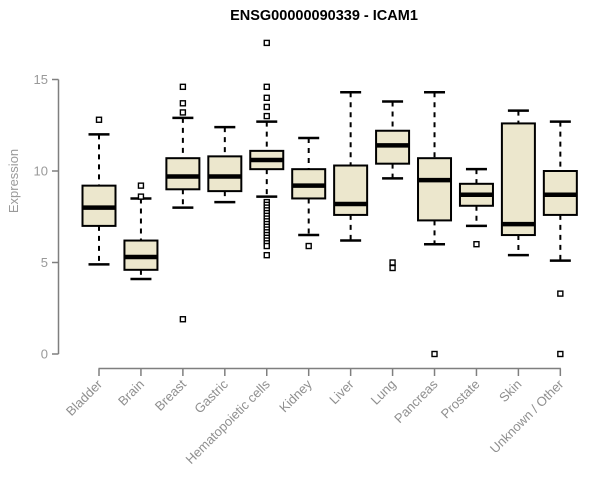  Describe the element at coordinates (324, 16) in the screenshot. I see `chart-title: ENSG00000090339 - ICAM1` at that location.